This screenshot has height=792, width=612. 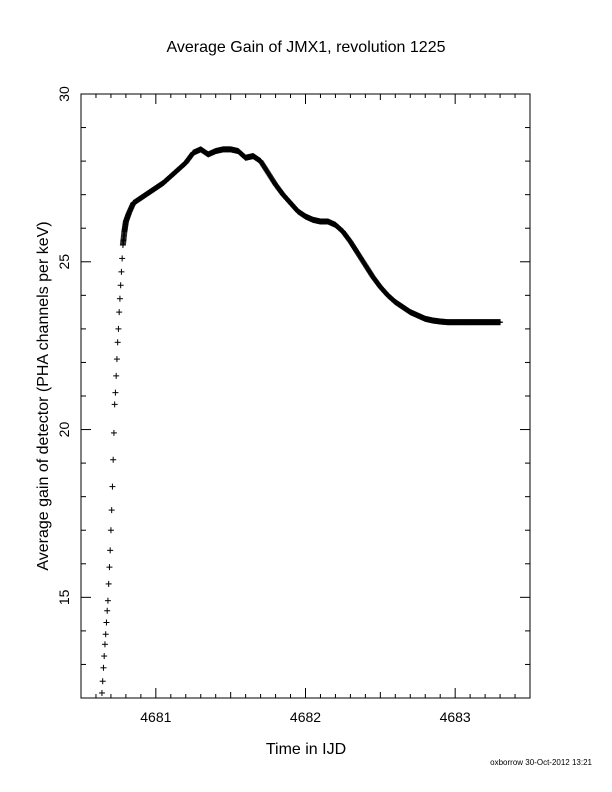 What do you see at coordinates (306, 749) in the screenshot?
I see `x-axis-label: Time in IJD` at bounding box center [306, 749].